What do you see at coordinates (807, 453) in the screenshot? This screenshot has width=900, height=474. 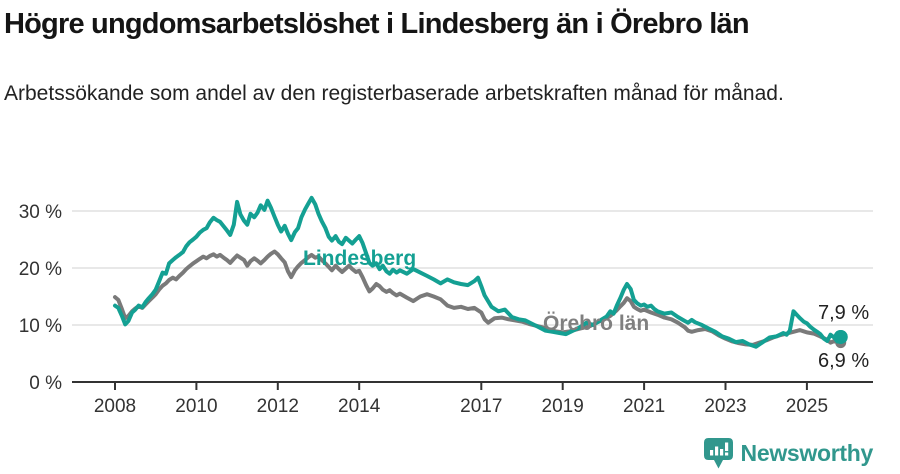 I see `brand-wordmark: Newsworthy` at bounding box center [807, 453].